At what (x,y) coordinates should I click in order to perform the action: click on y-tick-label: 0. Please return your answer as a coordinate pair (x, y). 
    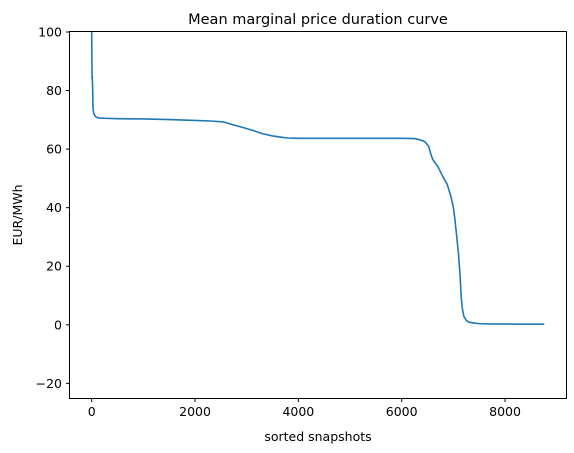
    Looking at the image, I should click on (58, 324).